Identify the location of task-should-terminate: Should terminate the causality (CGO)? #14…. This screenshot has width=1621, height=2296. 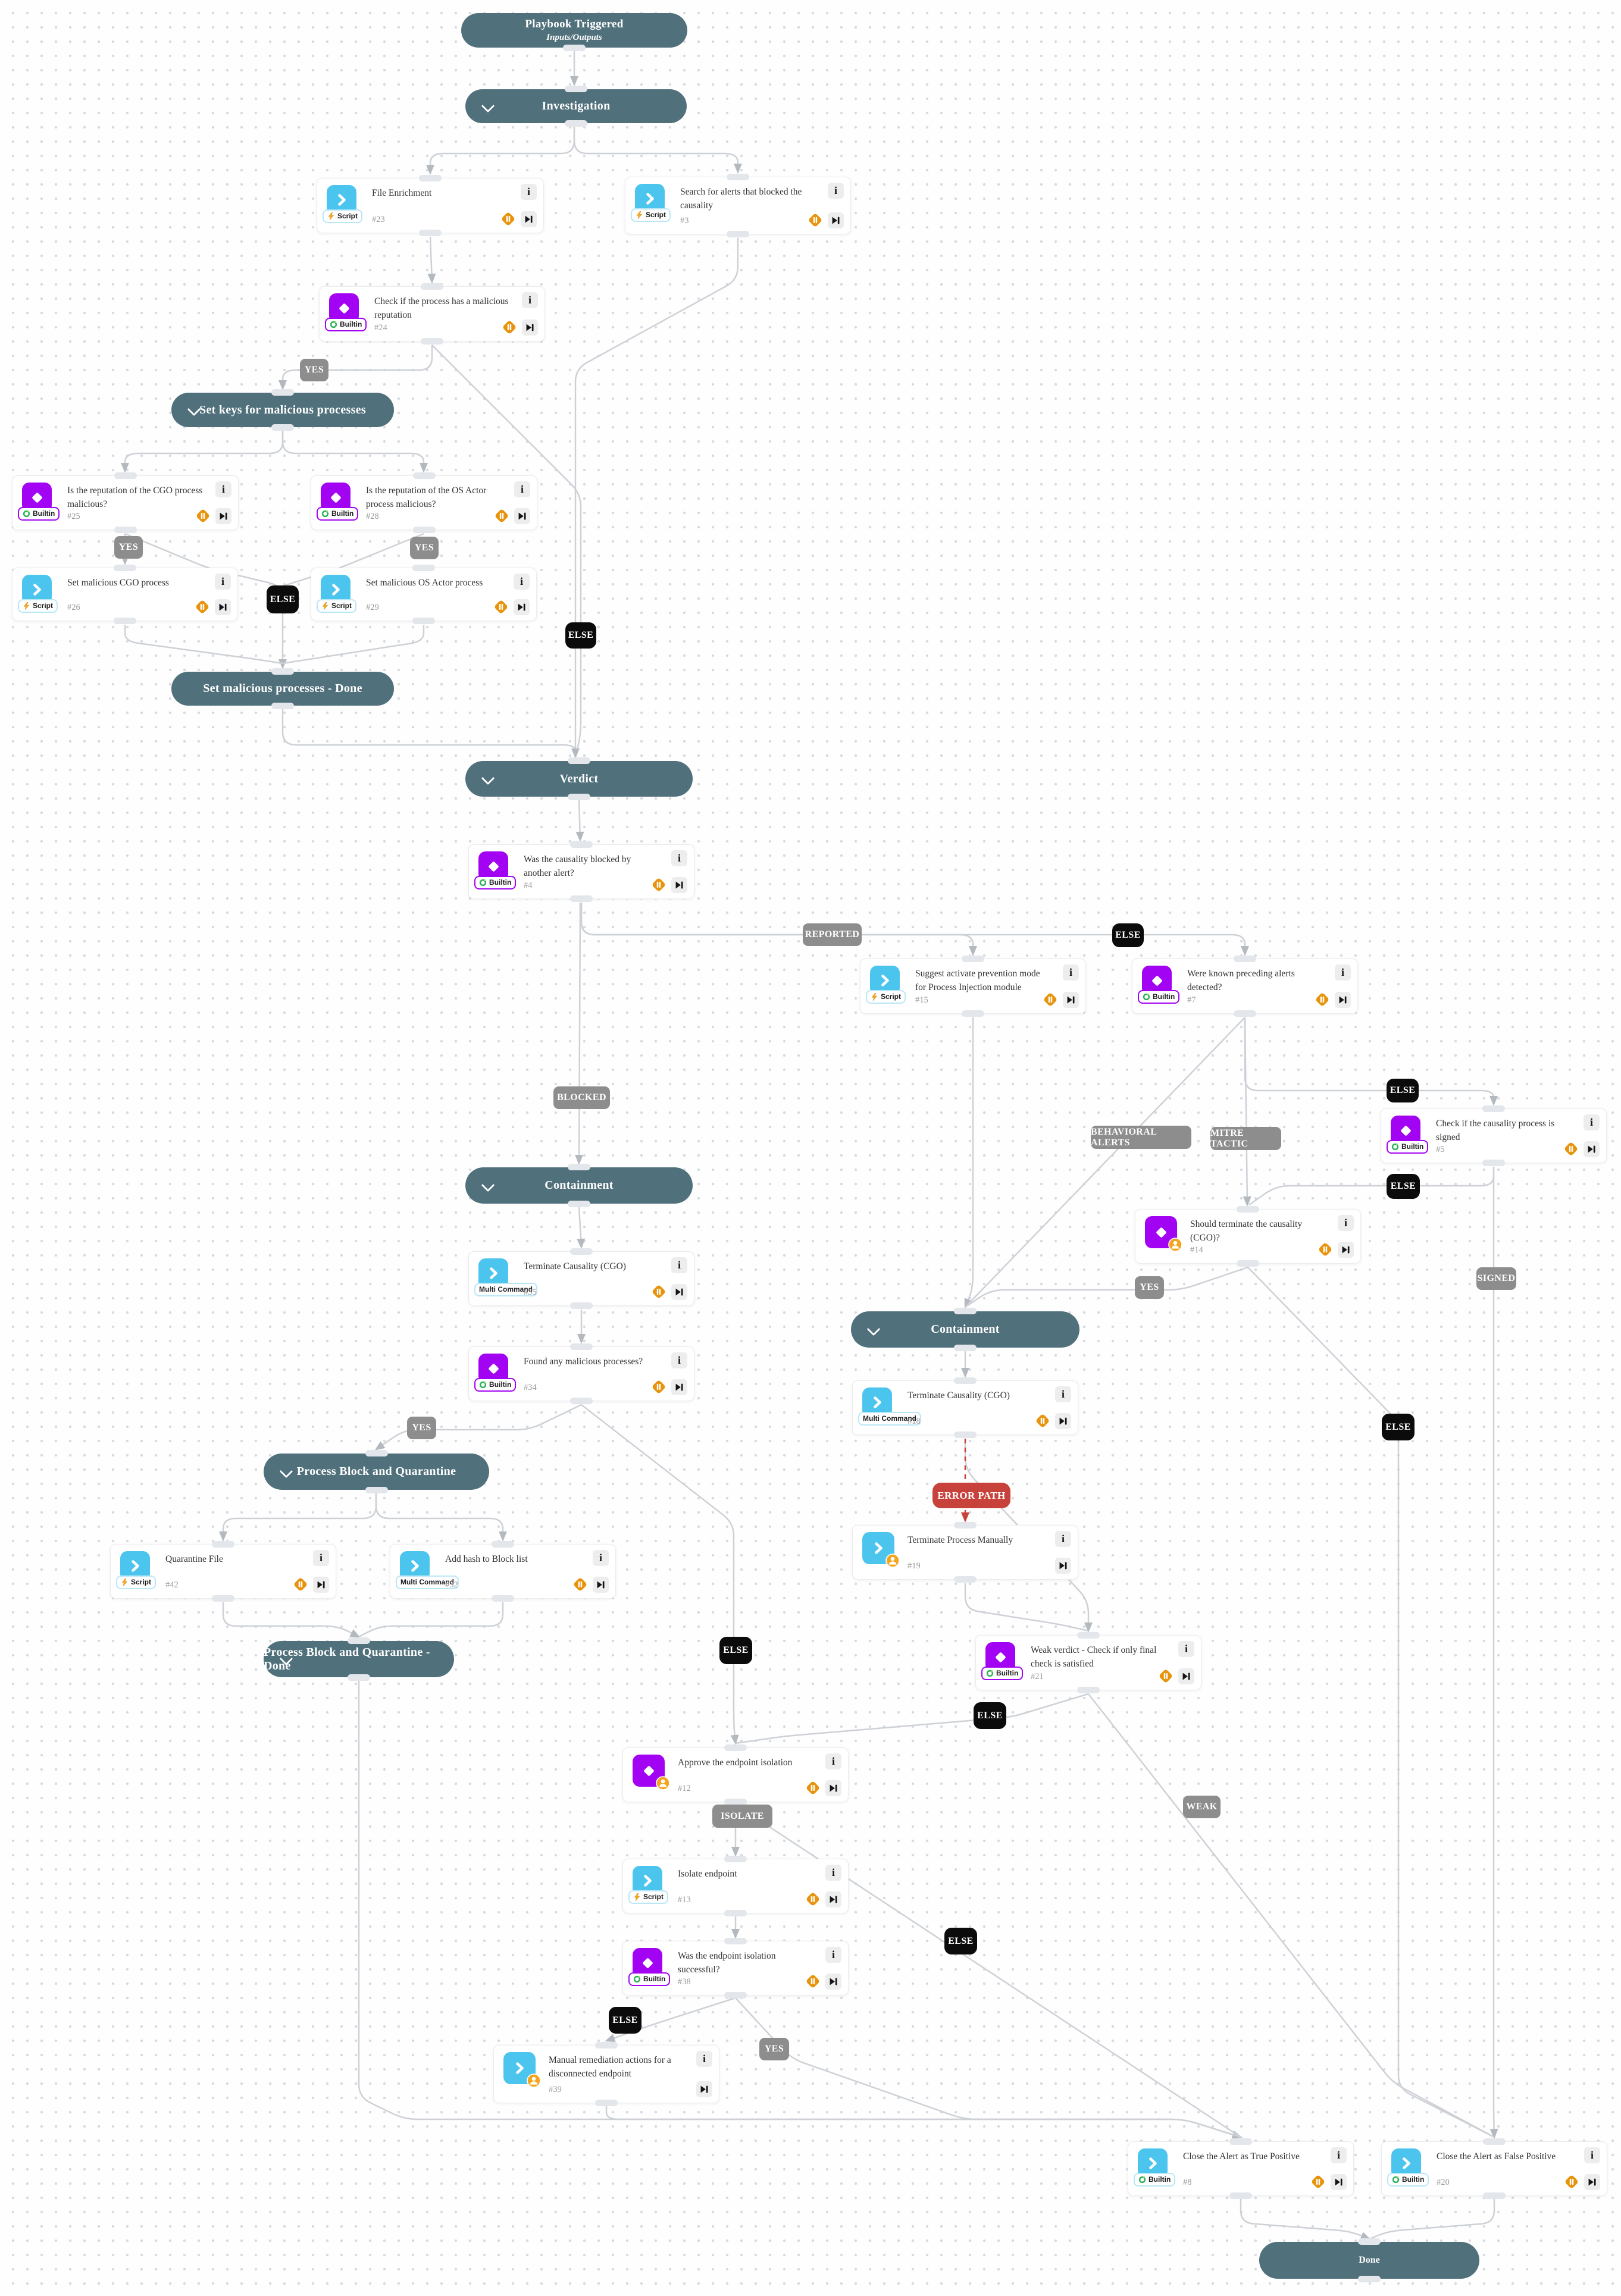
(1248, 1236).